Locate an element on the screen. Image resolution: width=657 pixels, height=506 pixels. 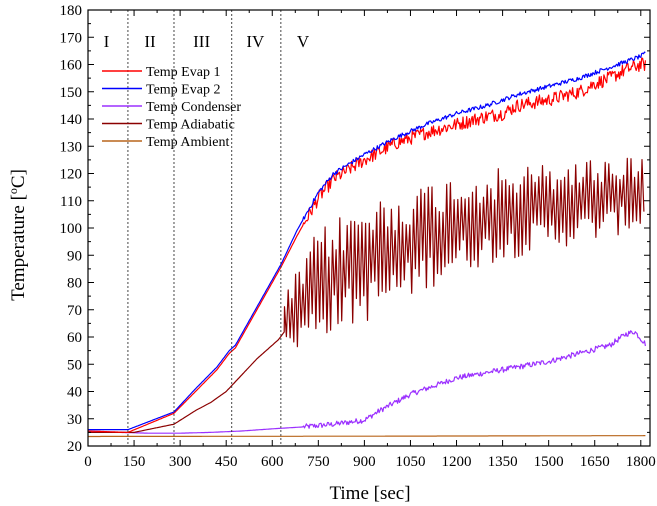
x-tick-label: 900 is located at coordinates (364, 462).